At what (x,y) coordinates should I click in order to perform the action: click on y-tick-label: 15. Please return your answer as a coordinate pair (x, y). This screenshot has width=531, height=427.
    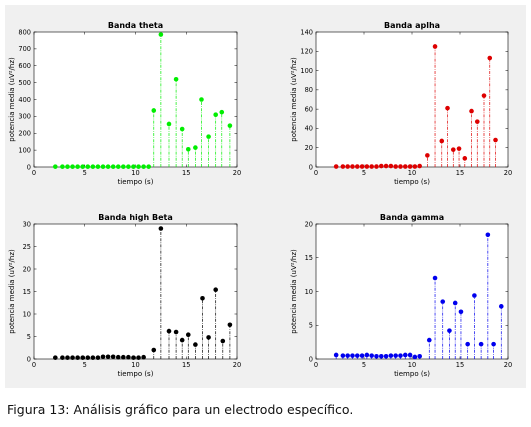
    Looking at the image, I should click on (309, 258).